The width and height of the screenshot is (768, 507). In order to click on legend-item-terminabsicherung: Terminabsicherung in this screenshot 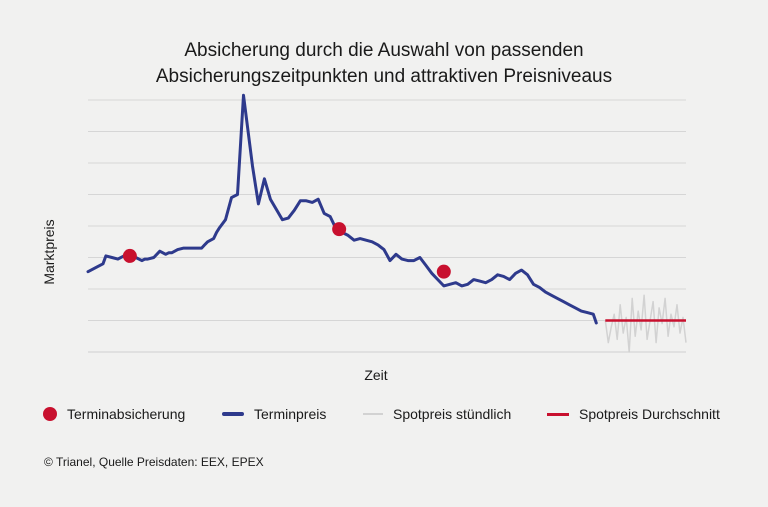, I will do `click(114, 414)`.